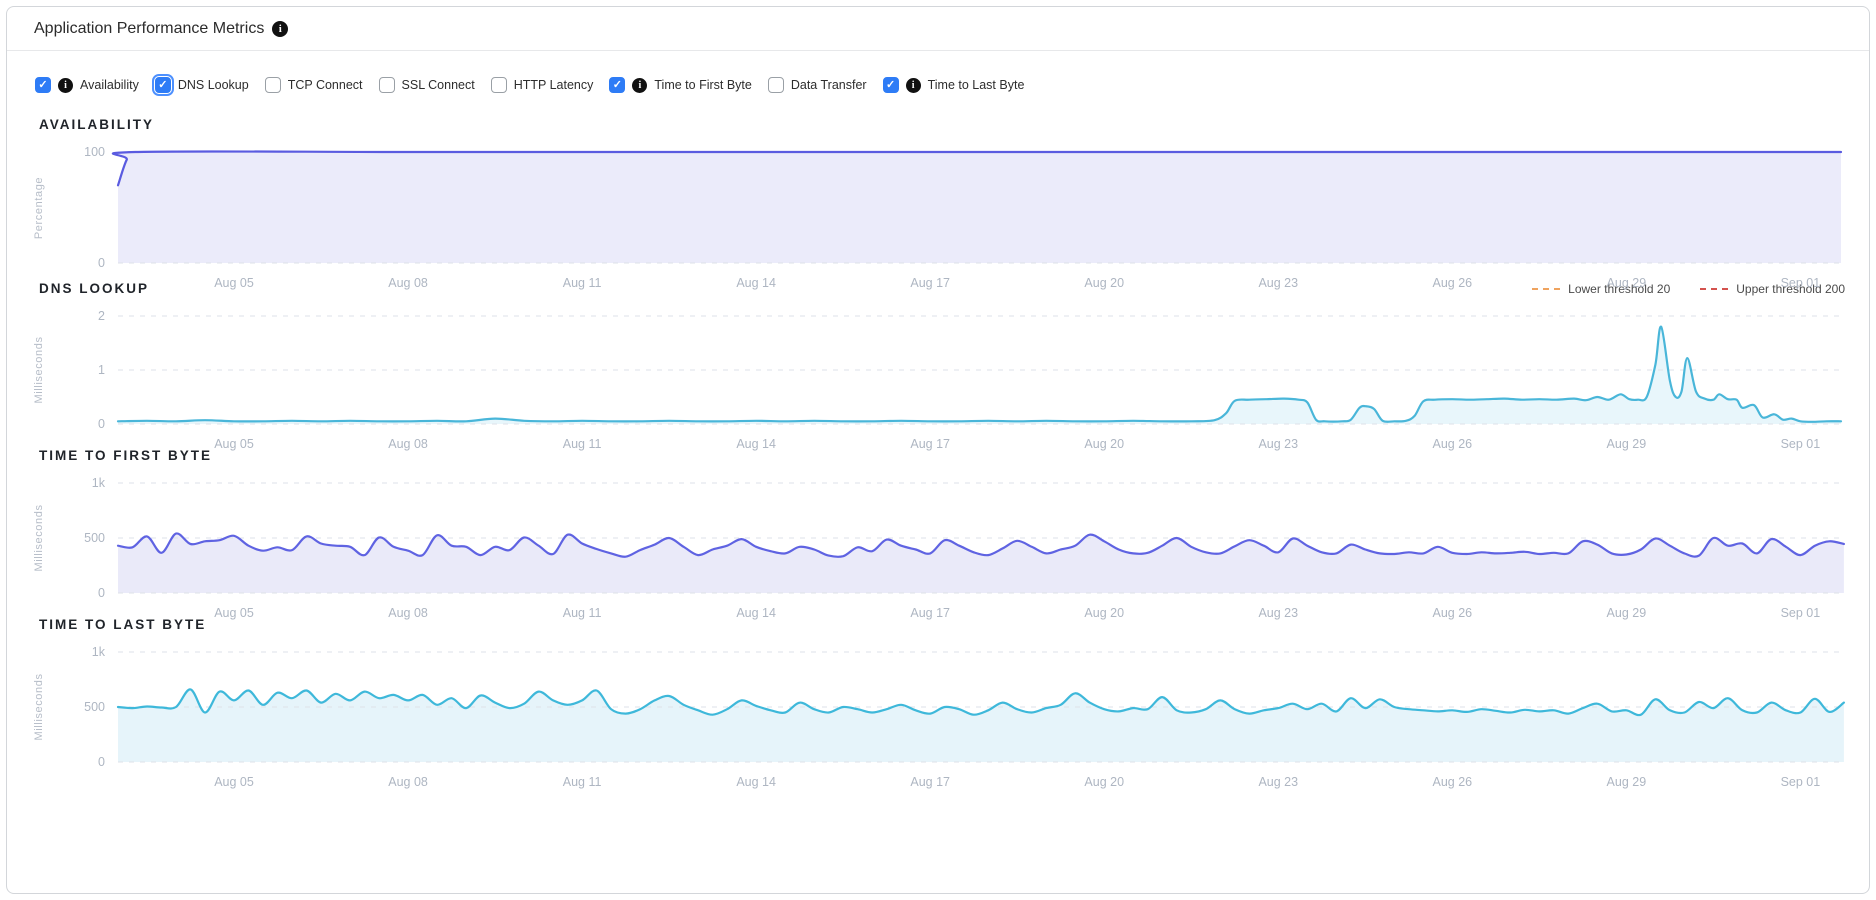 The height and width of the screenshot is (900, 1876). I want to click on legend-upper-threshold: Upper threshold 200, so click(1772, 289).